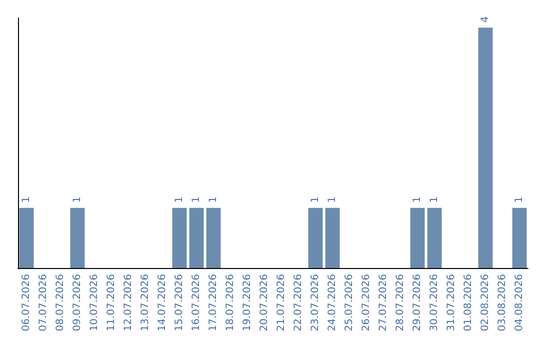 This screenshot has width=540, height=340. What do you see at coordinates (196, 303) in the screenshot?
I see `x-tick-label: 16.07.2026` at bounding box center [196, 303].